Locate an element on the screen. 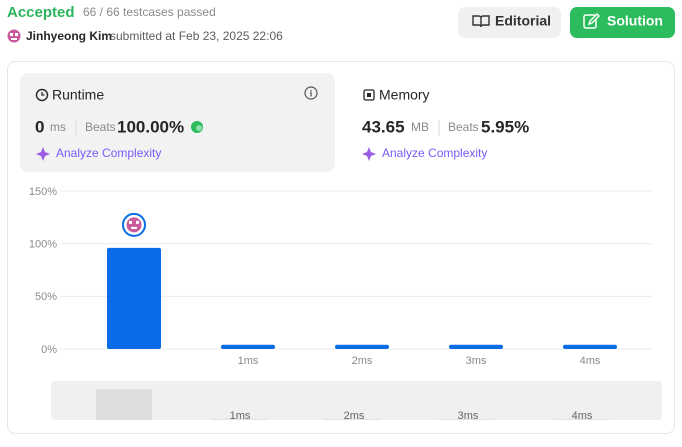 The height and width of the screenshot is (447, 682). y-tick-label: 50% is located at coordinates (46, 297).